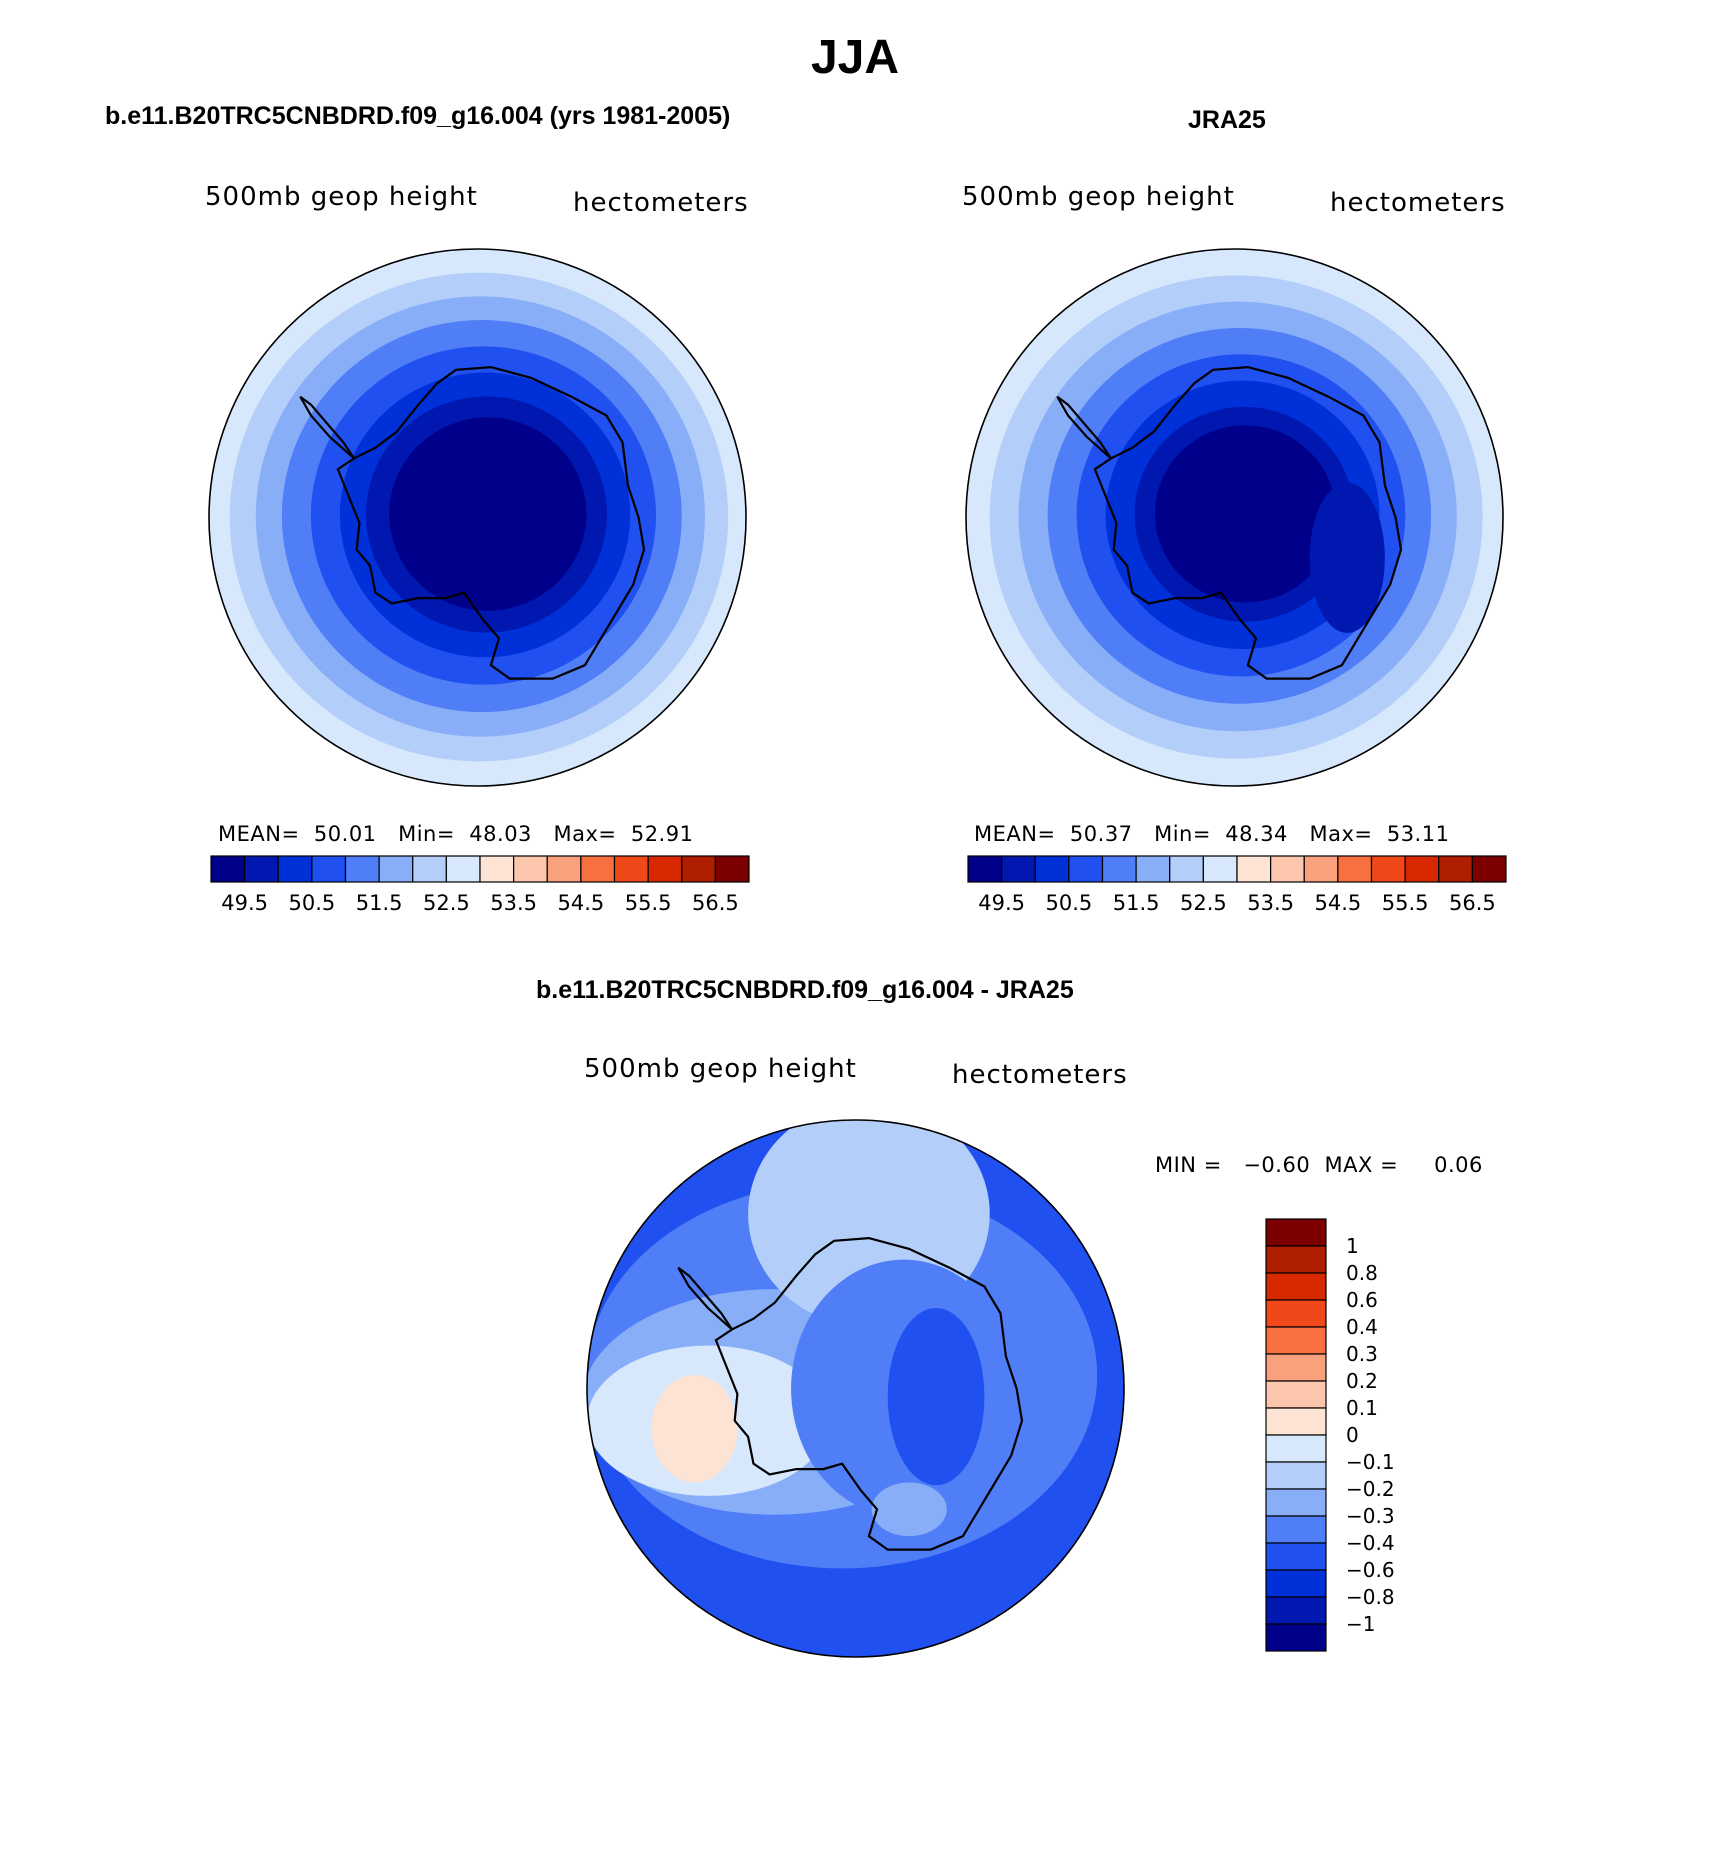 The width and height of the screenshot is (1710, 1863). What do you see at coordinates (715, 903) in the screenshot?
I see `panel-1-colorbar-tick-label-7: 56.5` at bounding box center [715, 903].